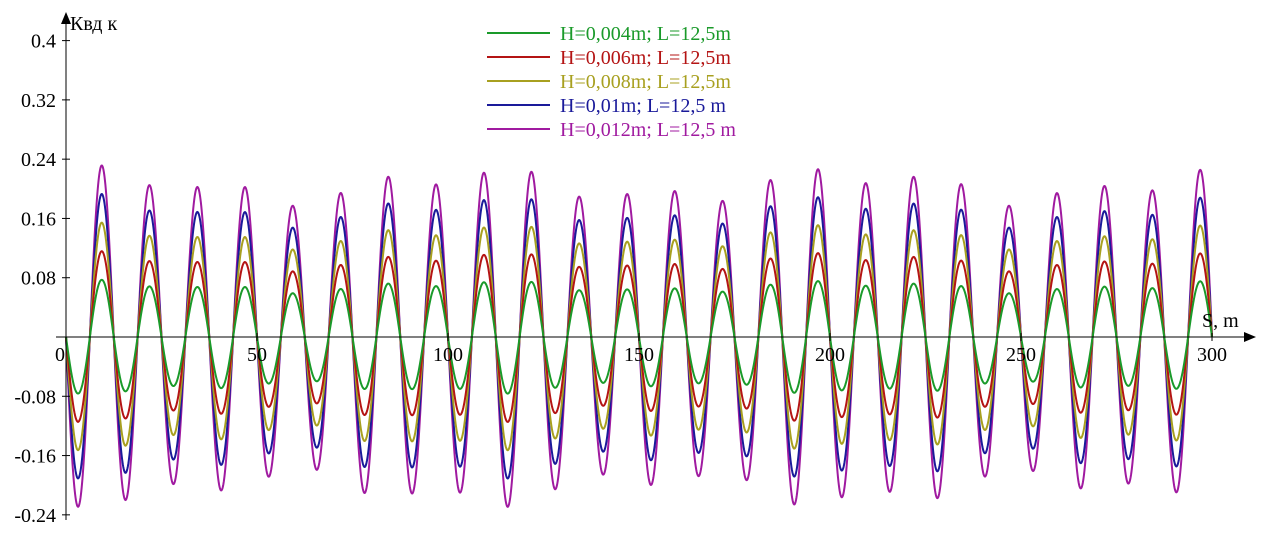  I want to click on y-tick-label: 0.16, so click(38, 219).